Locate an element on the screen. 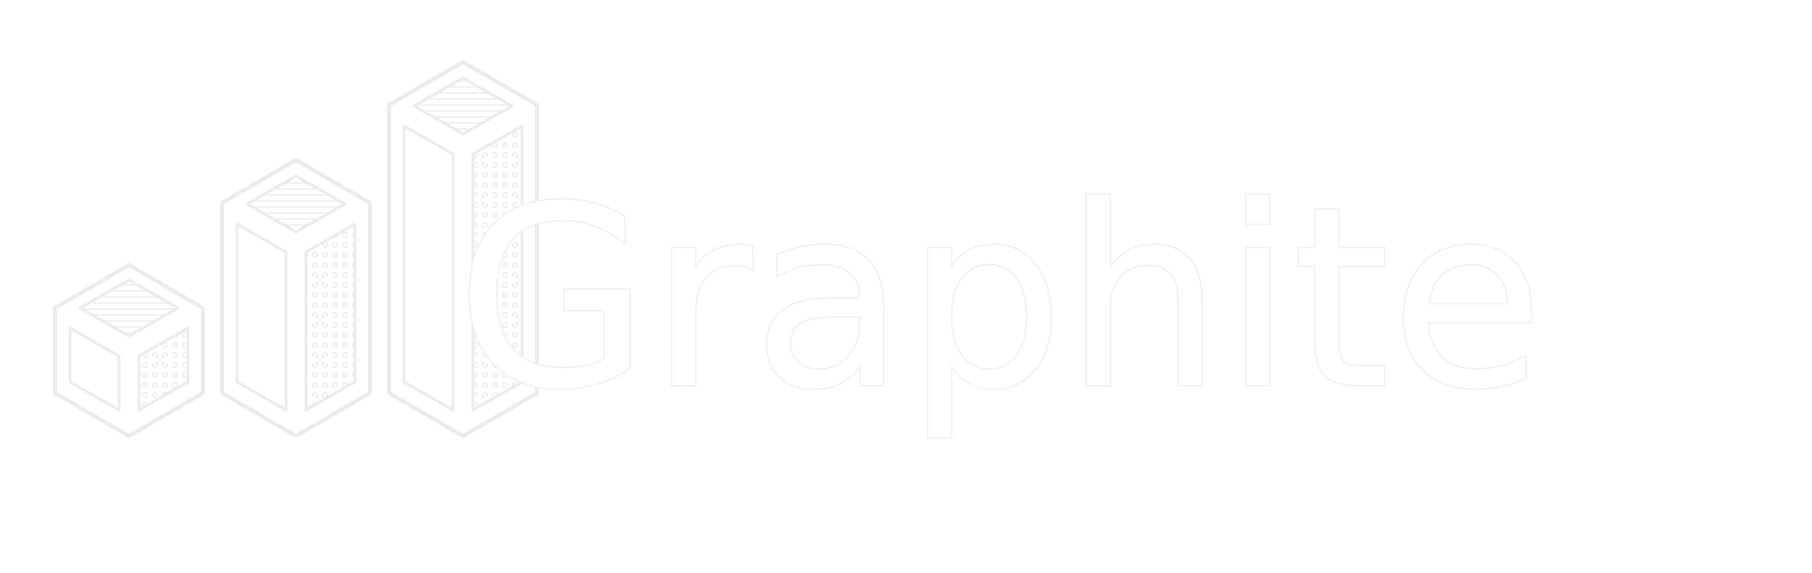 This screenshot has width=1812, height=573. cube-medium is located at coordinates (296, 298).